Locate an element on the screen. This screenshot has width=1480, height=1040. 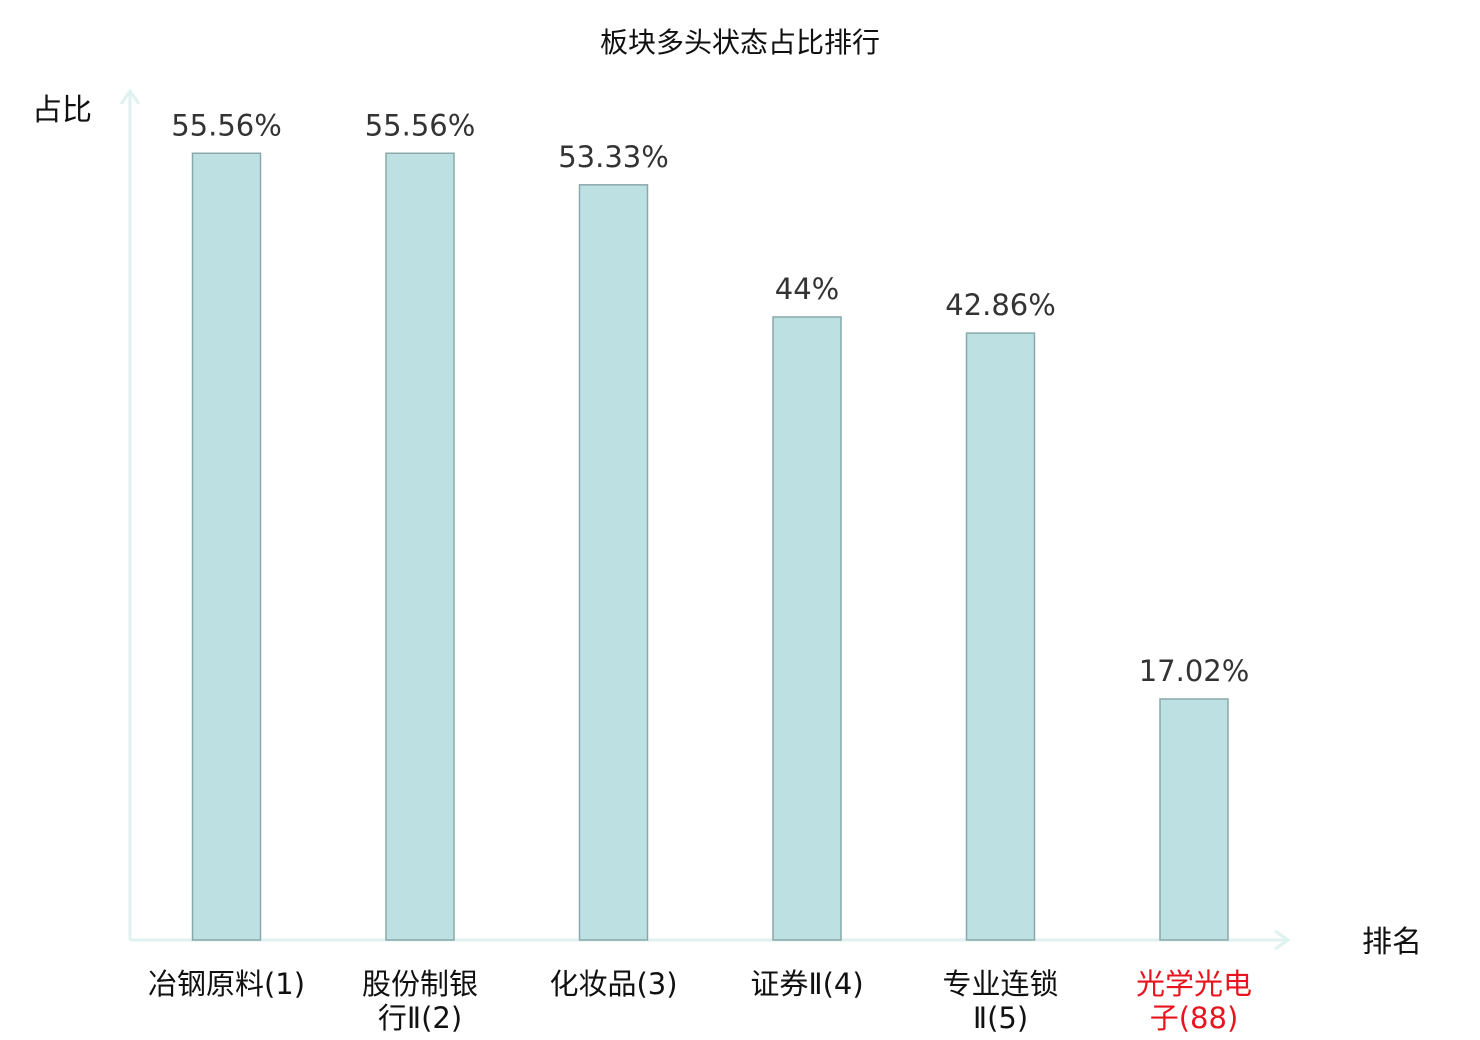
category-label: Ⅱ(5) is located at coordinates (1000, 1018).